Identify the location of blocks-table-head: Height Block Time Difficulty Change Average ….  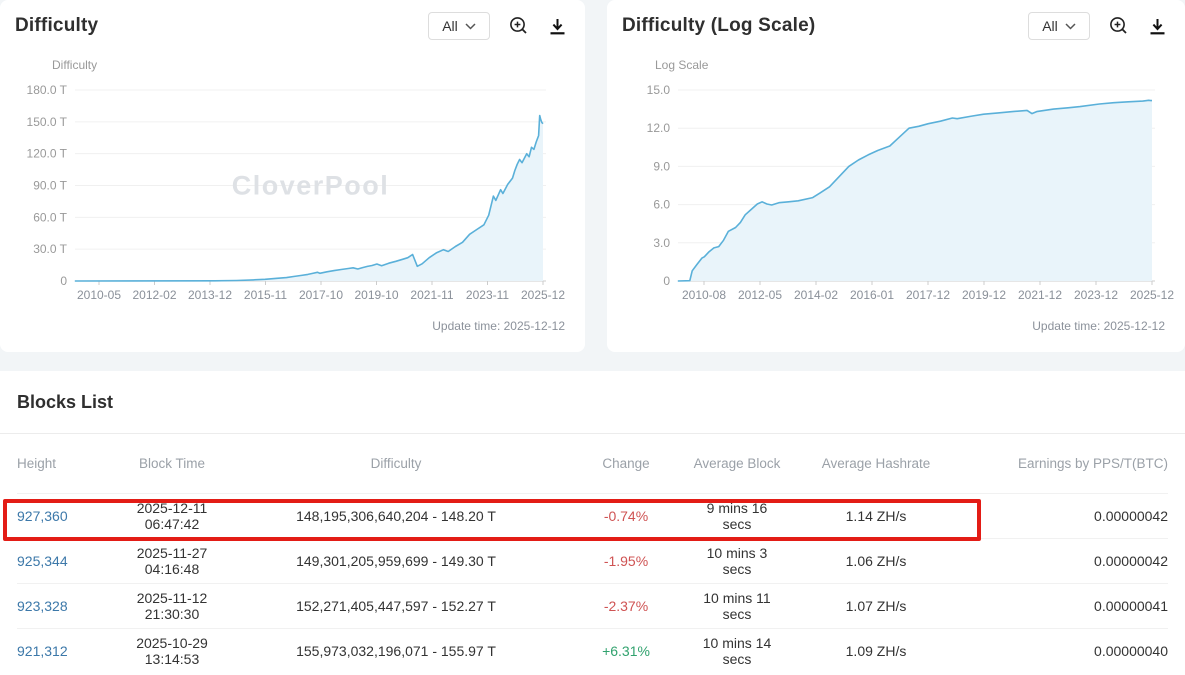
(592, 463).